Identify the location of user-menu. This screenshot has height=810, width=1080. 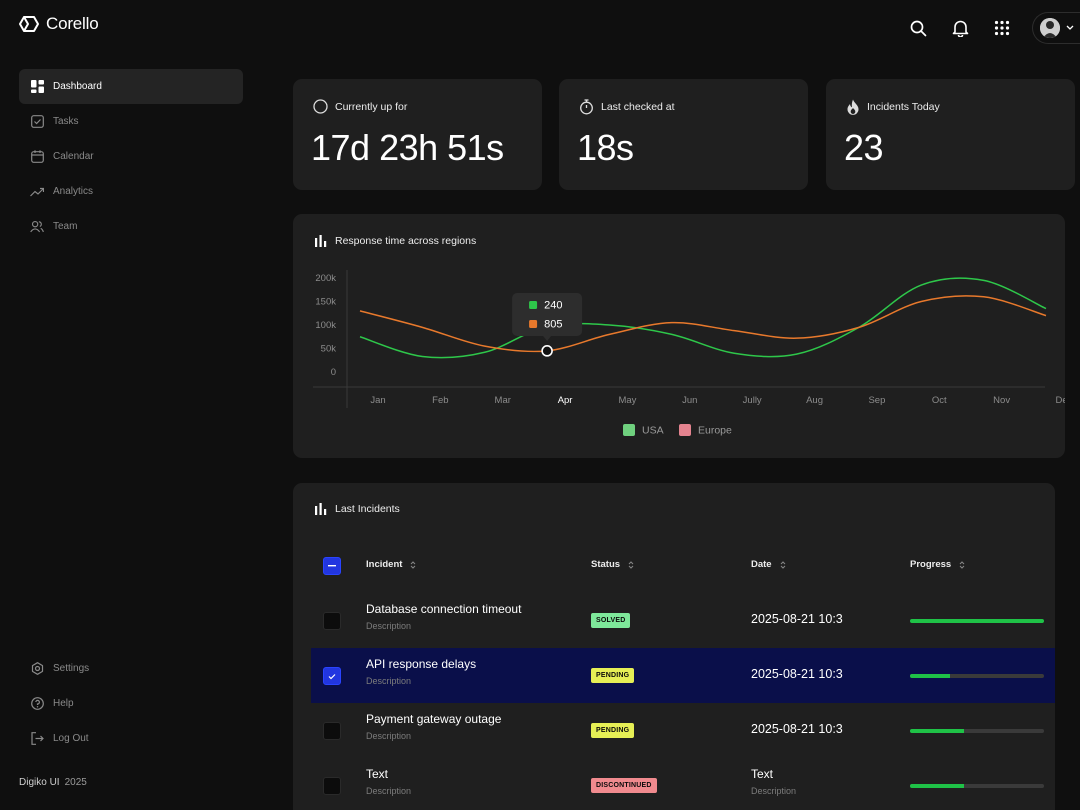
(1056, 28).